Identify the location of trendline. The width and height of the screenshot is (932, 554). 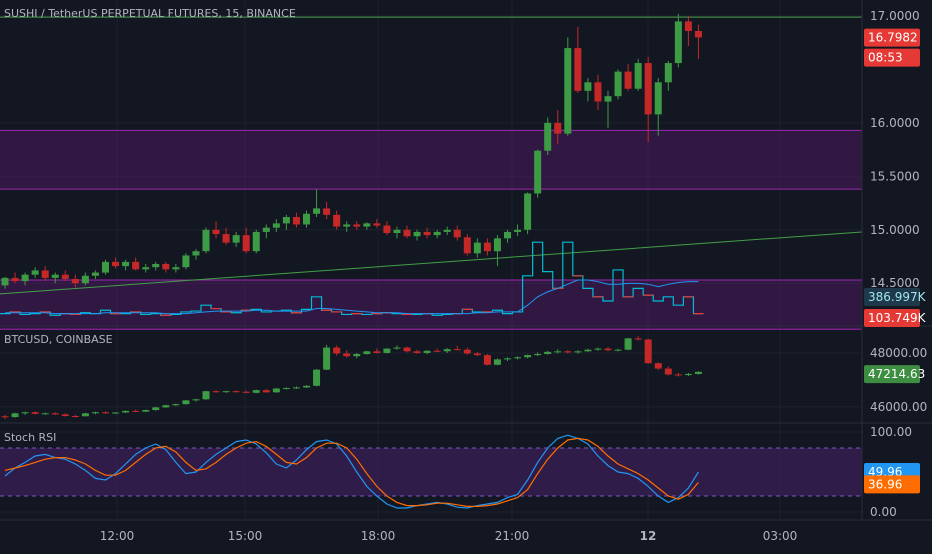
(431, 263).